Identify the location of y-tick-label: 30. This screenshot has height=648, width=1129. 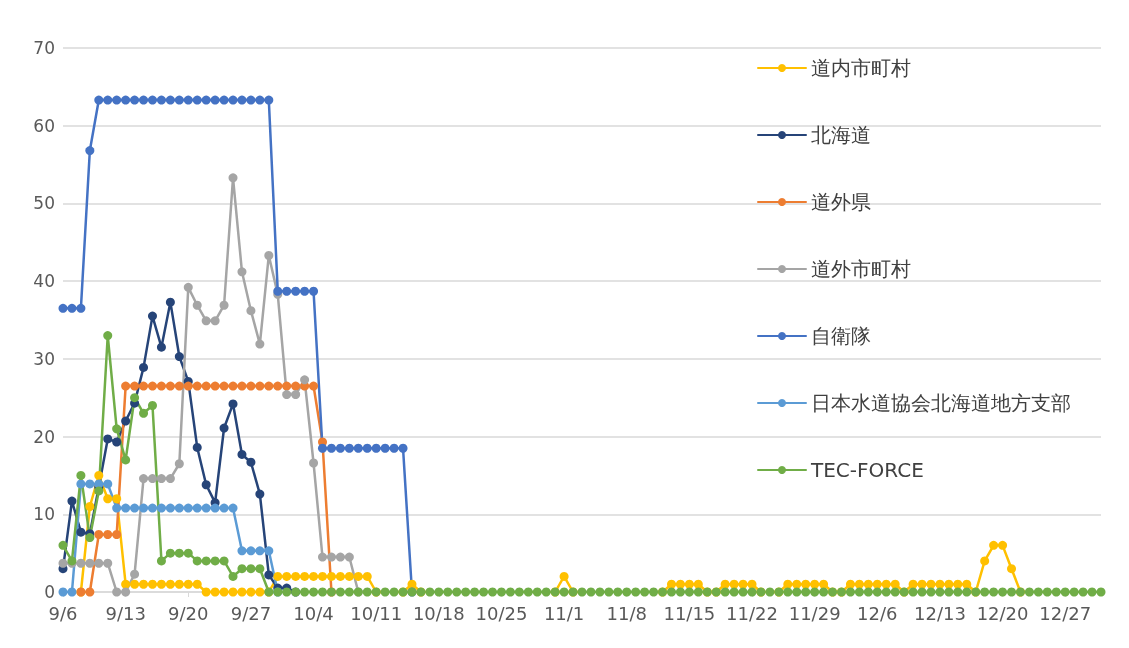
(44, 358).